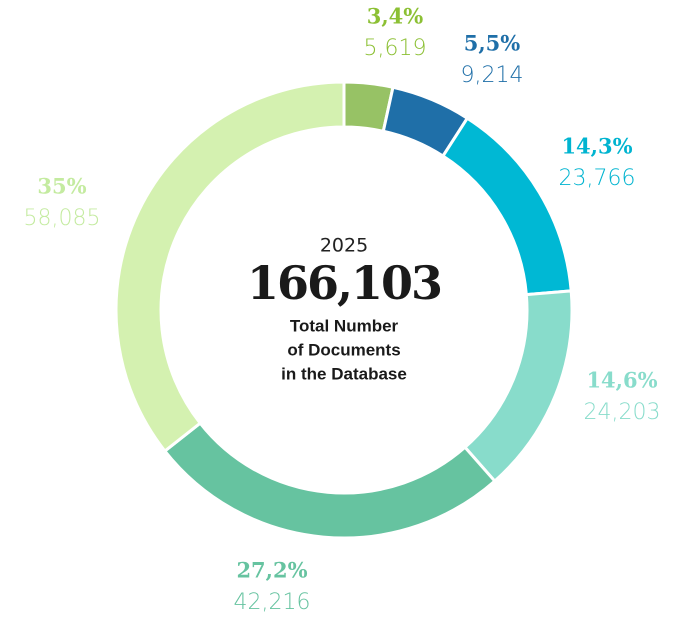 The image size is (673, 618). I want to click on percent-label: 14,6%, so click(621, 380).